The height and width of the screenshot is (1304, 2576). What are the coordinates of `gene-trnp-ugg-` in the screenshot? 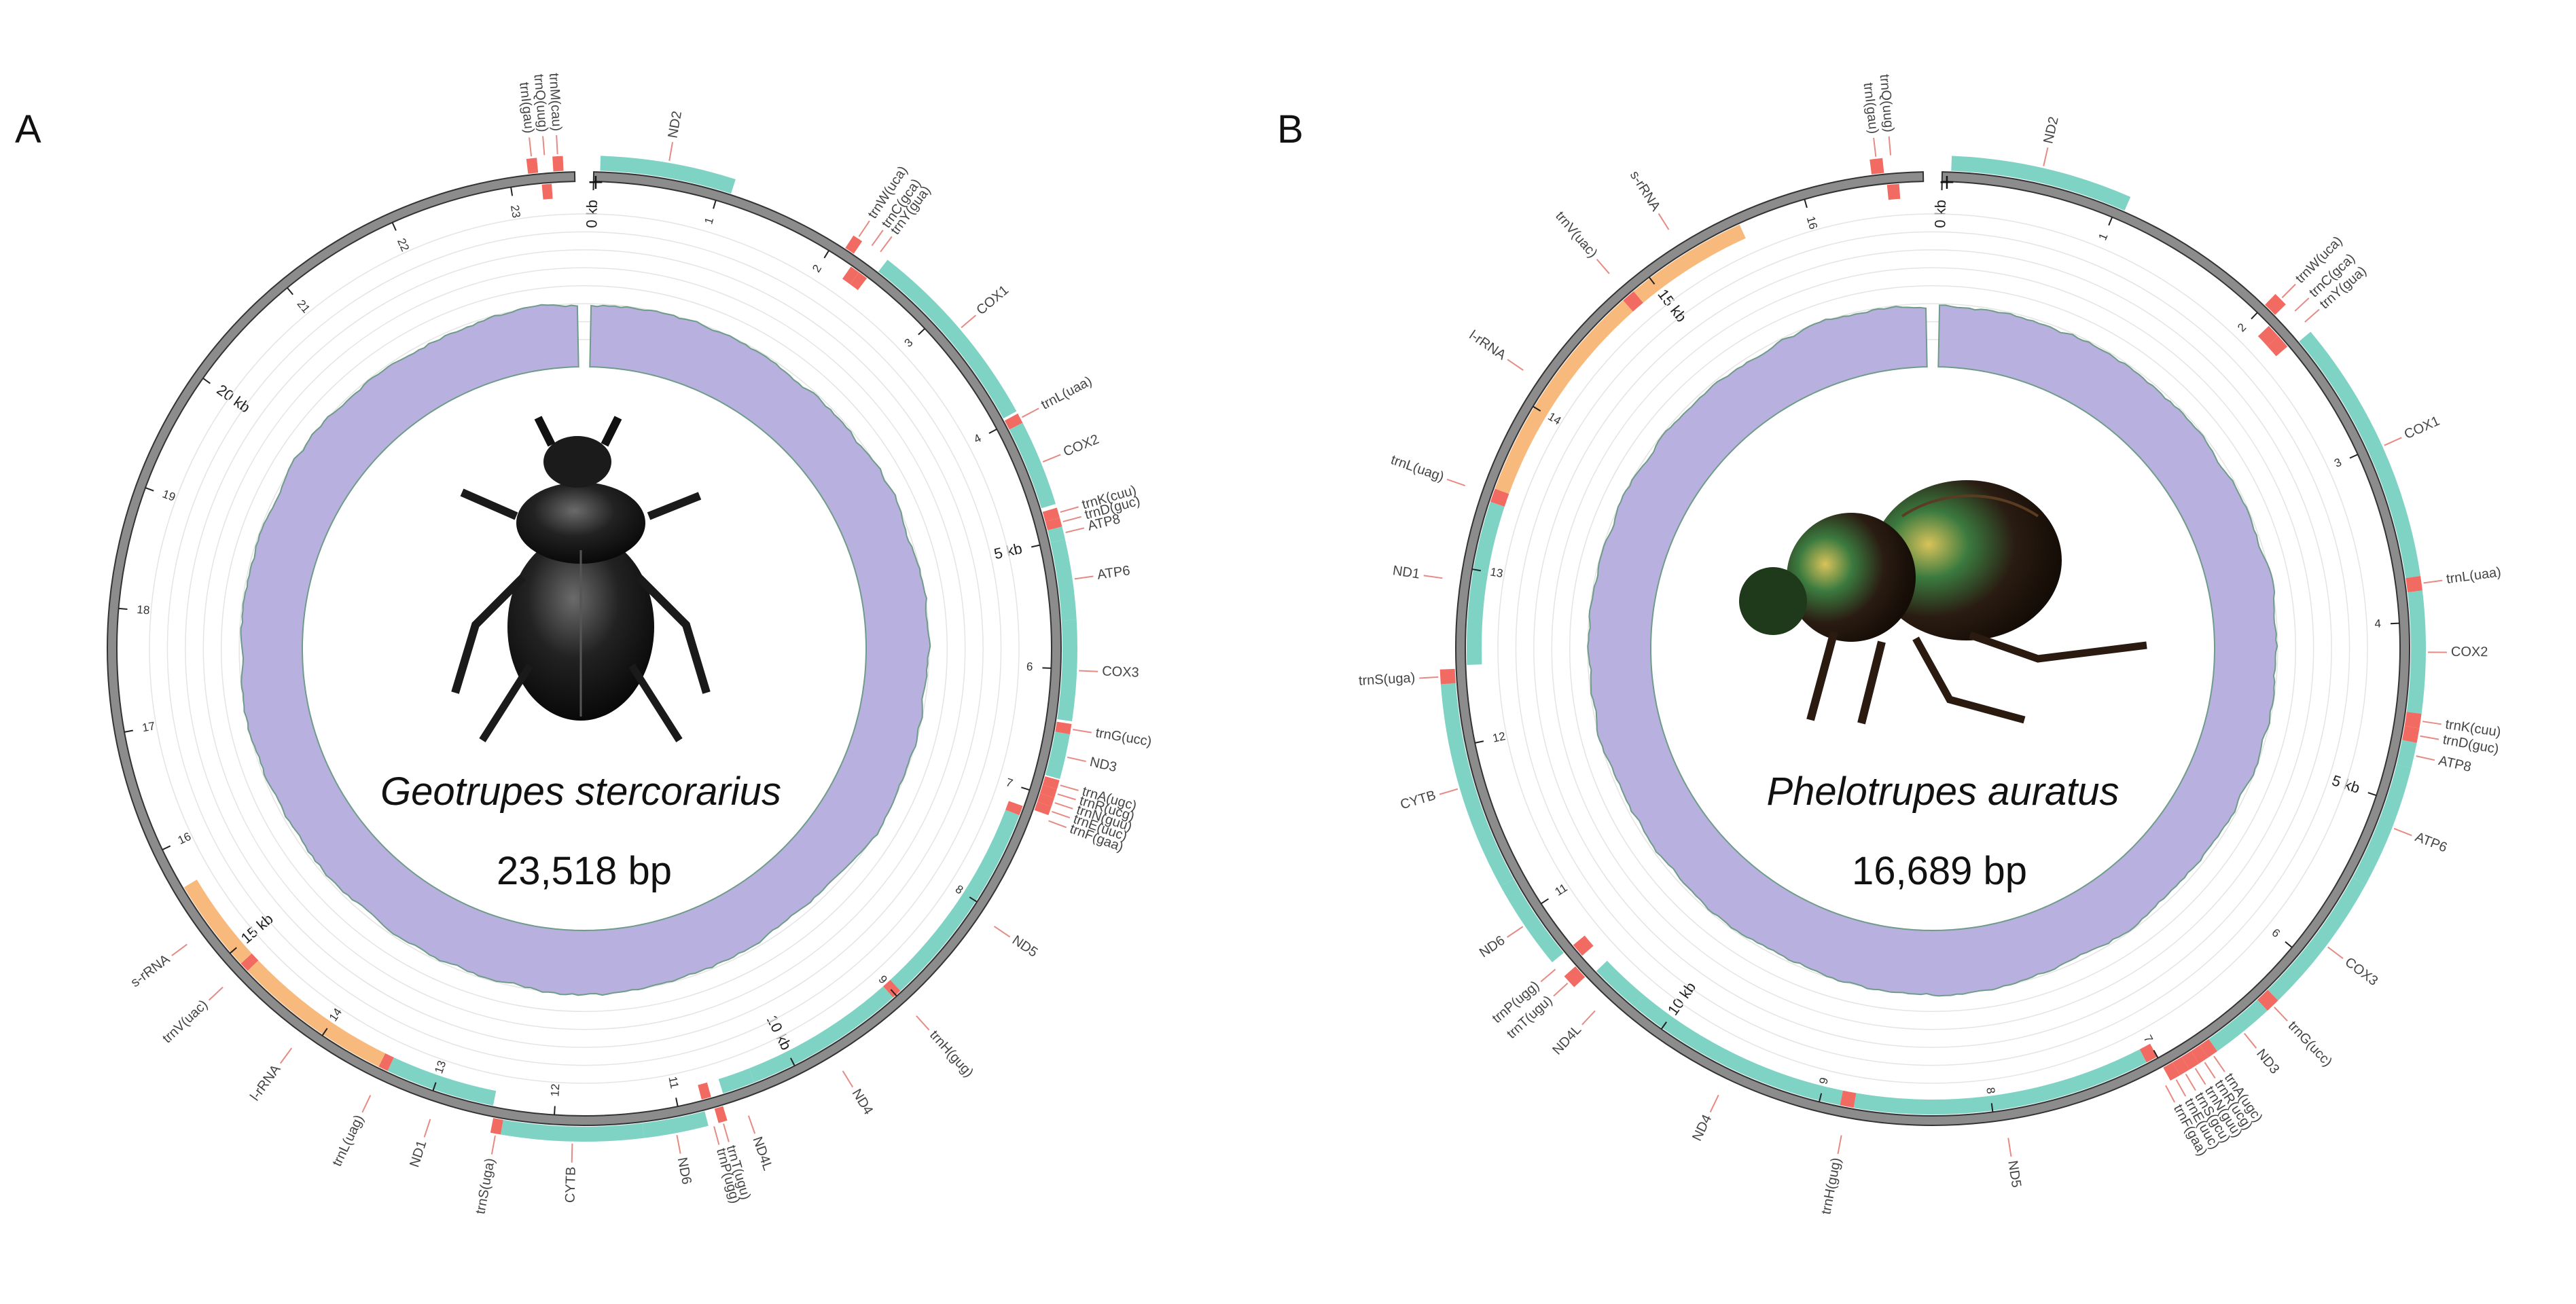 It's located at (1584, 945).